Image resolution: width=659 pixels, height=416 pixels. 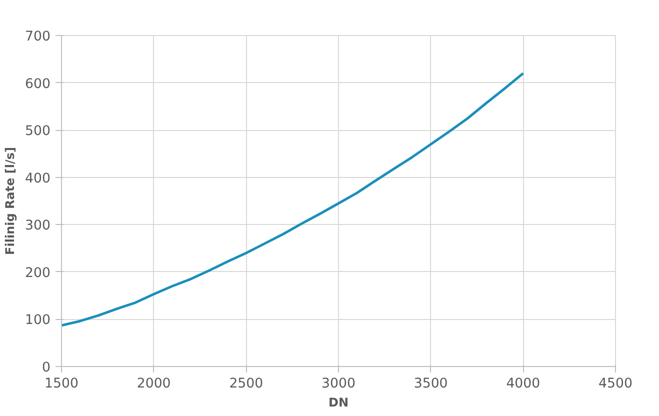 What do you see at coordinates (10, 201) in the screenshot?
I see `y-axis-title: Filinig Rate [l/s]` at bounding box center [10, 201].